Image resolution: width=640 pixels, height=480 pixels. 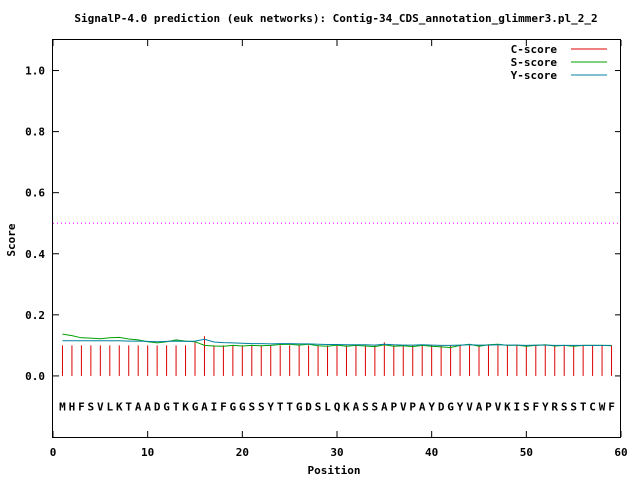 I want to click on y-axis-label: Score, so click(x=11, y=239).